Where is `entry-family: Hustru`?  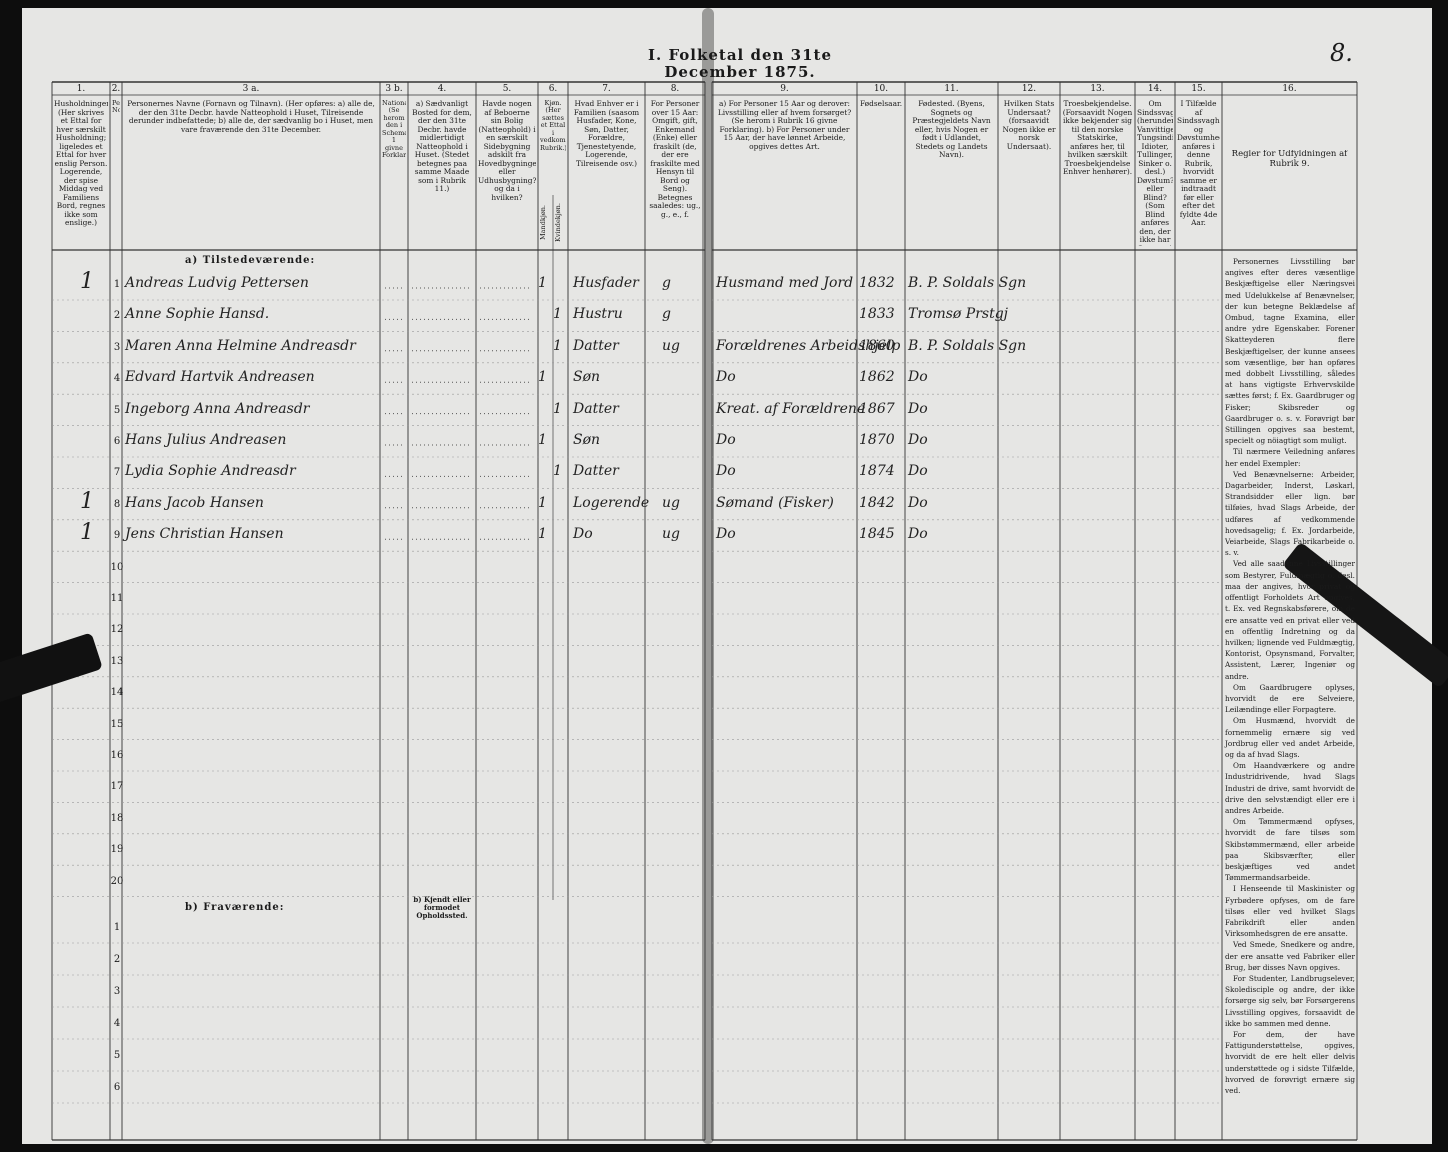
entry-family: Hustru is located at coordinates (598, 314).